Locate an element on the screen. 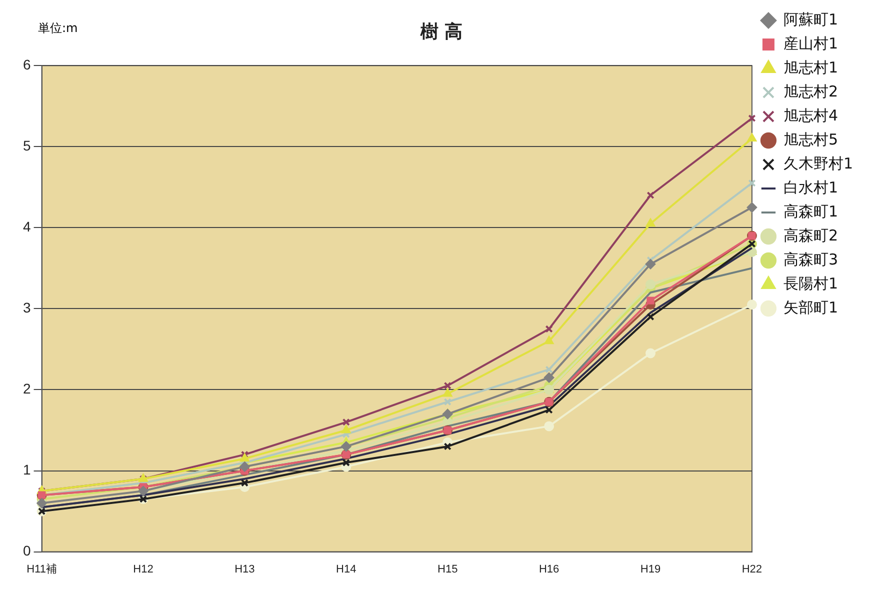 This screenshot has height=589, width=877. x-tick-label: H13 is located at coordinates (244, 569).